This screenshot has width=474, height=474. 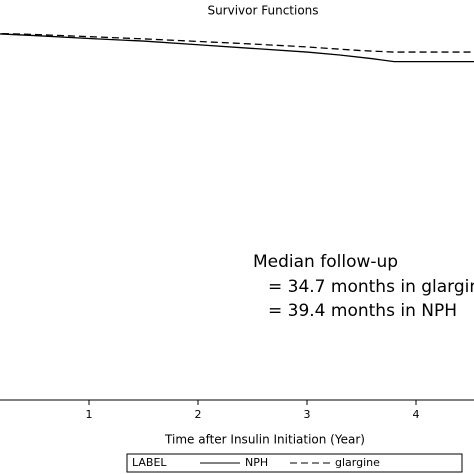 What do you see at coordinates (256, 462) in the screenshot?
I see `legend-label: NPH` at bounding box center [256, 462].